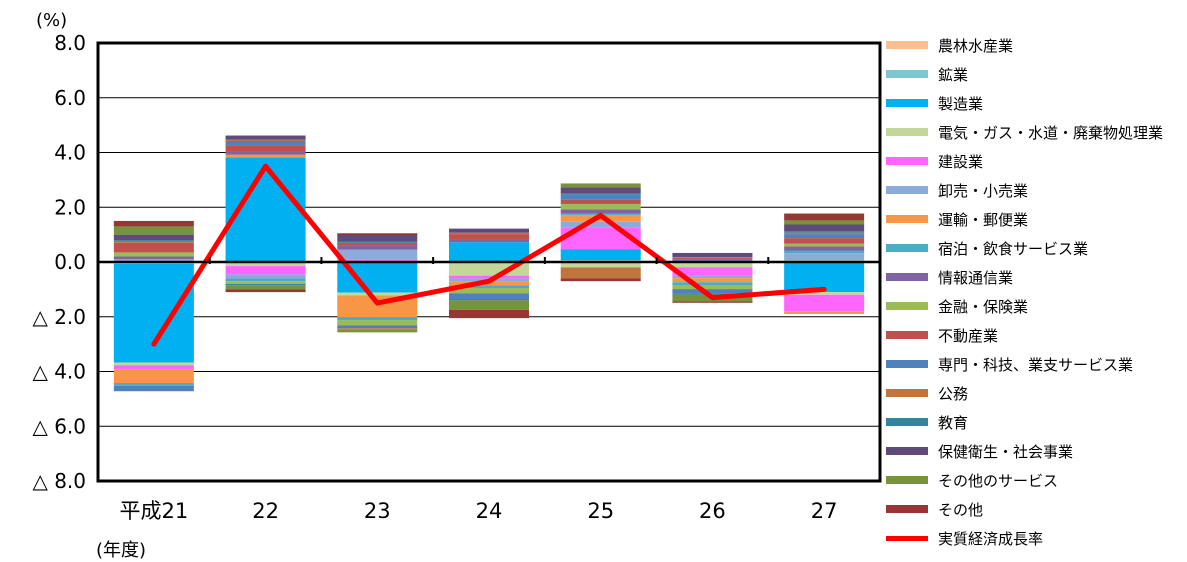 Image resolution: width=1187 pixels, height=562 pixels. What do you see at coordinates (52, 20) in the screenshot?
I see `y-unit-label: (%)` at bounding box center [52, 20].